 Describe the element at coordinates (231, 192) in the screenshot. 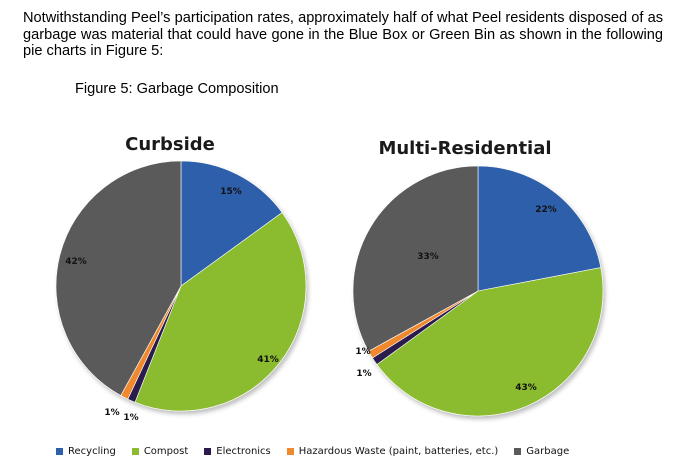

I see `data-label-recycling: 15%` at that location.